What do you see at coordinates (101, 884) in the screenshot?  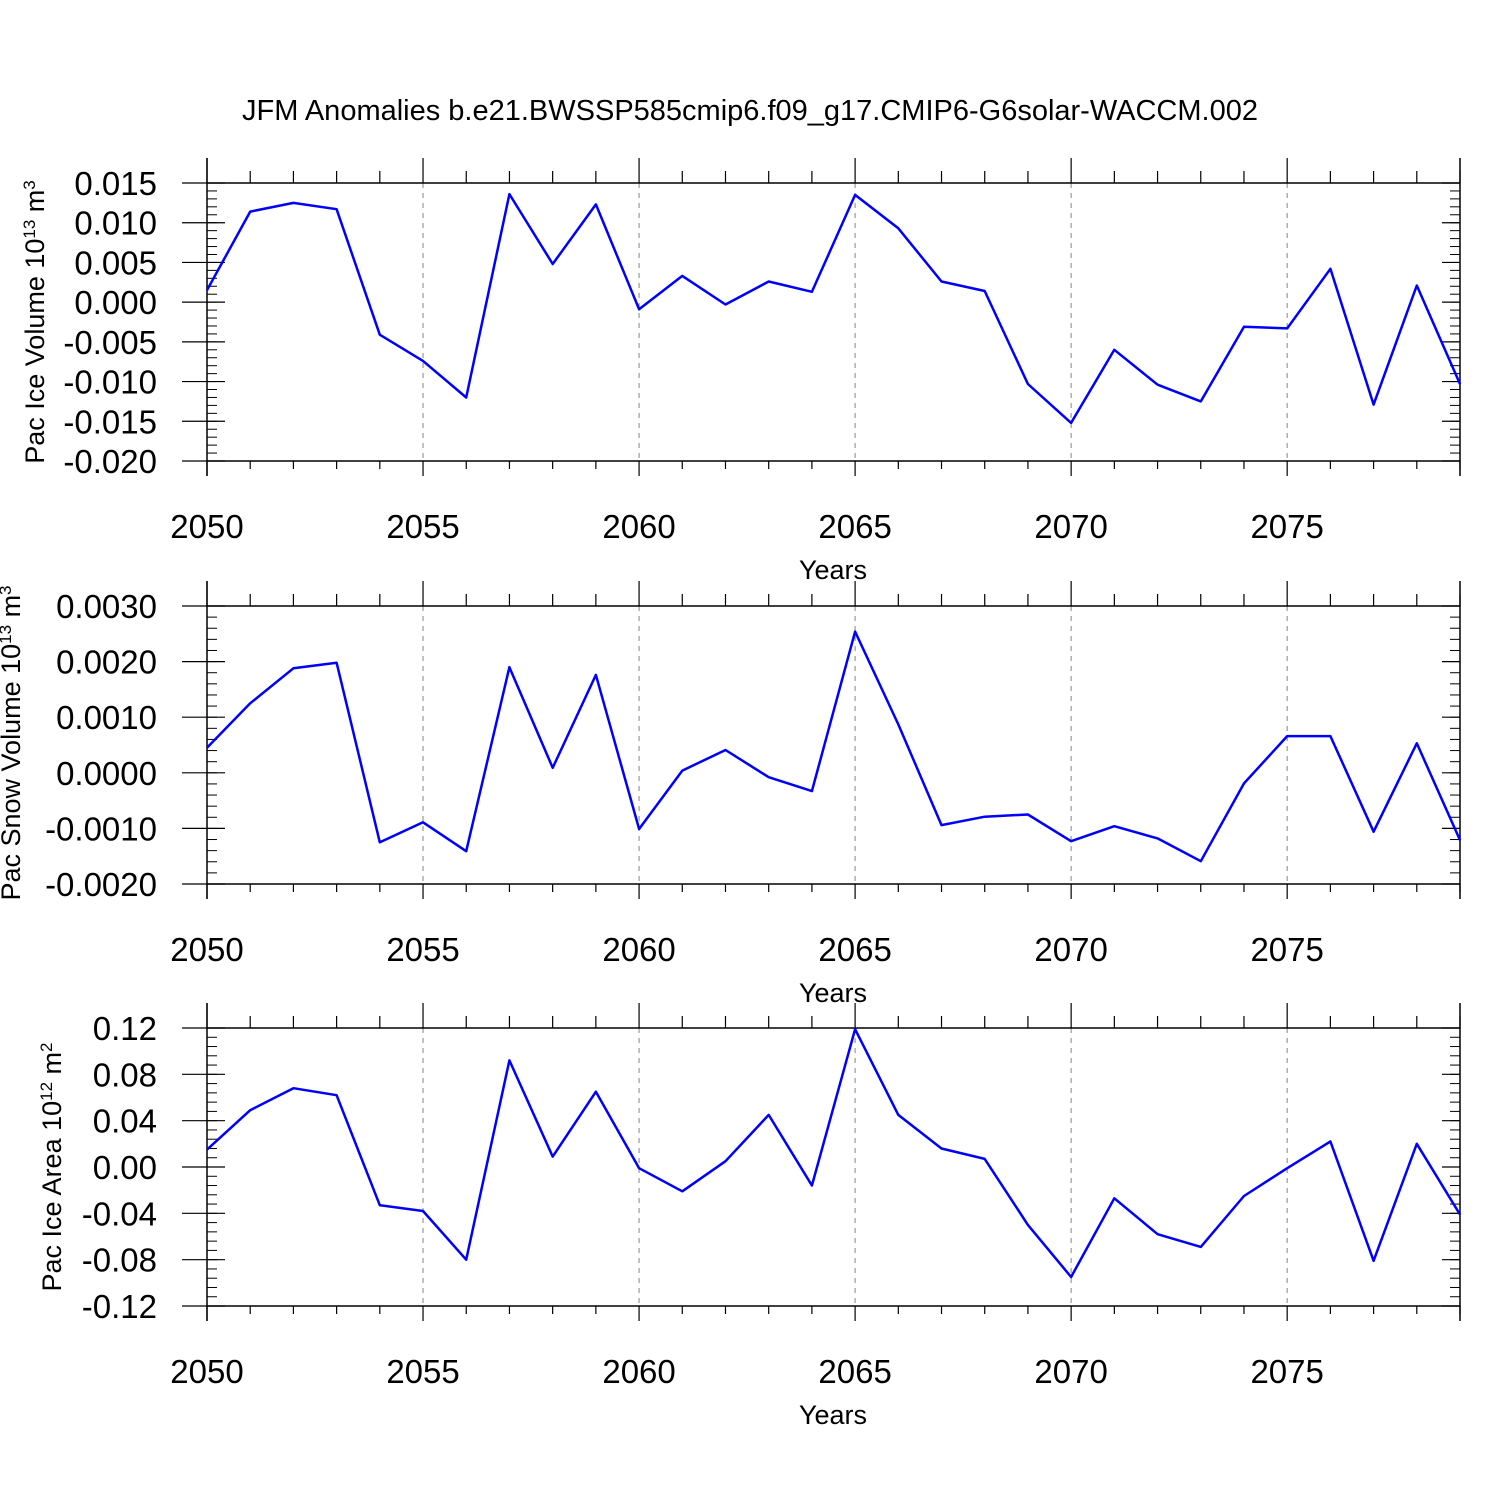 I see `y-tick-label: -0.0020` at bounding box center [101, 884].